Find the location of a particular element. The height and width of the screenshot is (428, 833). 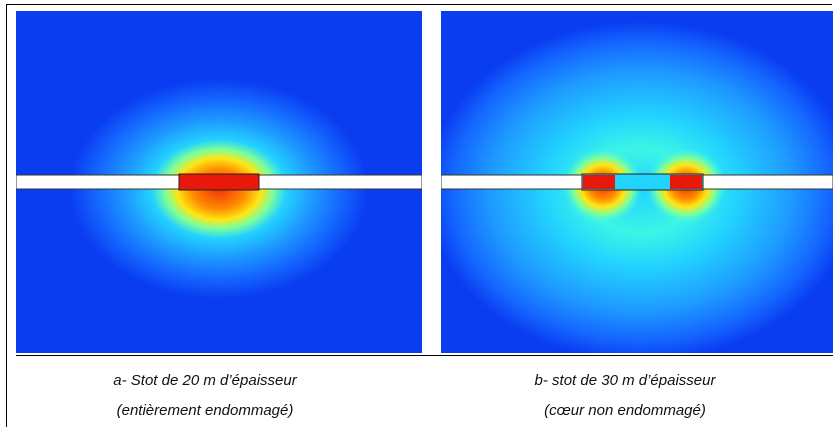

caption-a-line1: a- Stot de 20 m d’épaisseur is located at coordinates (205, 380).